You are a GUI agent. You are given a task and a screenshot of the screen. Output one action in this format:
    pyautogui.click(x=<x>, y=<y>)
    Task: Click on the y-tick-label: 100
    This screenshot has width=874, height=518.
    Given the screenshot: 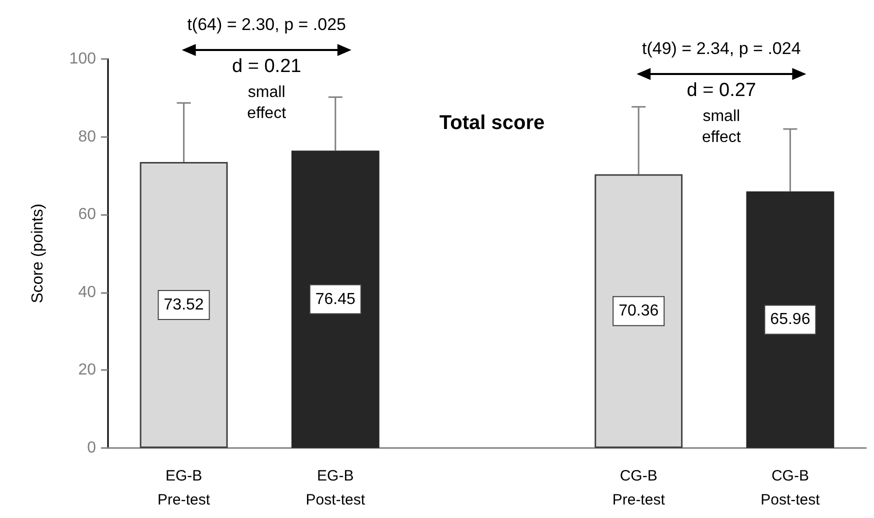 What is the action you would take?
    pyautogui.click(x=82, y=59)
    